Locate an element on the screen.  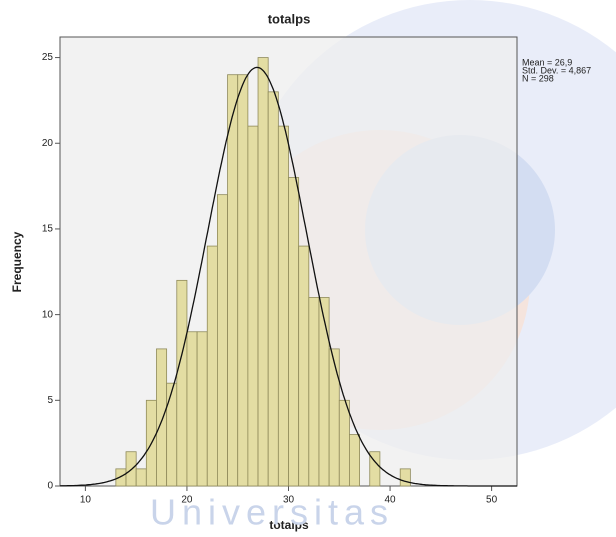
y-tick-label: 0 is located at coordinates (50, 486).